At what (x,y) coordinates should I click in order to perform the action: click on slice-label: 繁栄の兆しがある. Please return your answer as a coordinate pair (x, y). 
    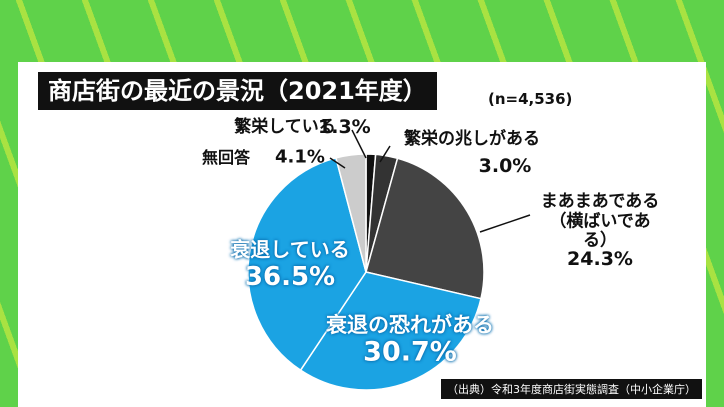
    Looking at the image, I should click on (472, 139).